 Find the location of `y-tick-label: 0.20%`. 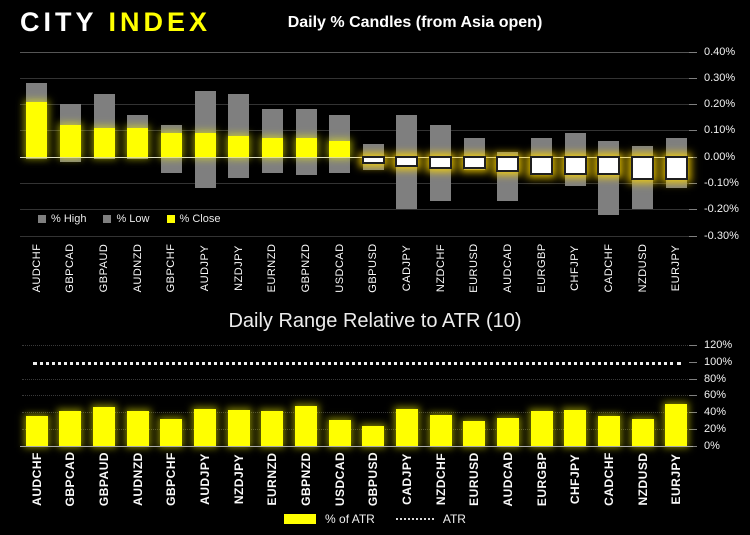

y-tick-label: 0.20% is located at coordinates (720, 104).